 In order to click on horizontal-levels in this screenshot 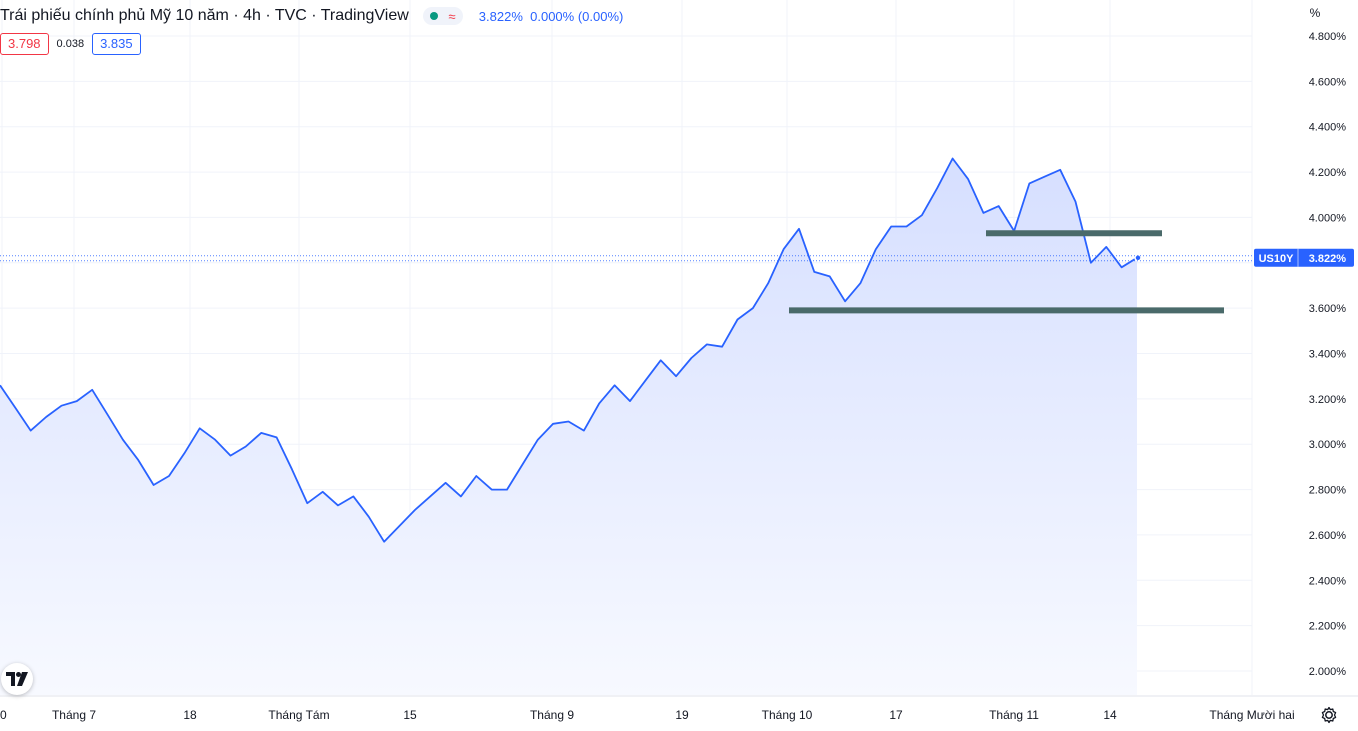, I will do `click(1006, 272)`.